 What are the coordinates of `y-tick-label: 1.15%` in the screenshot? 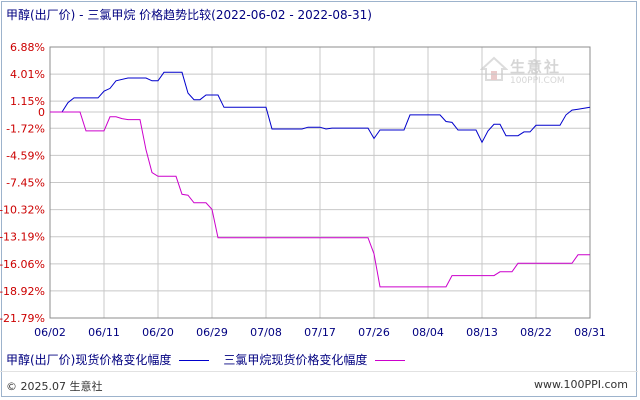 It's located at (27, 101).